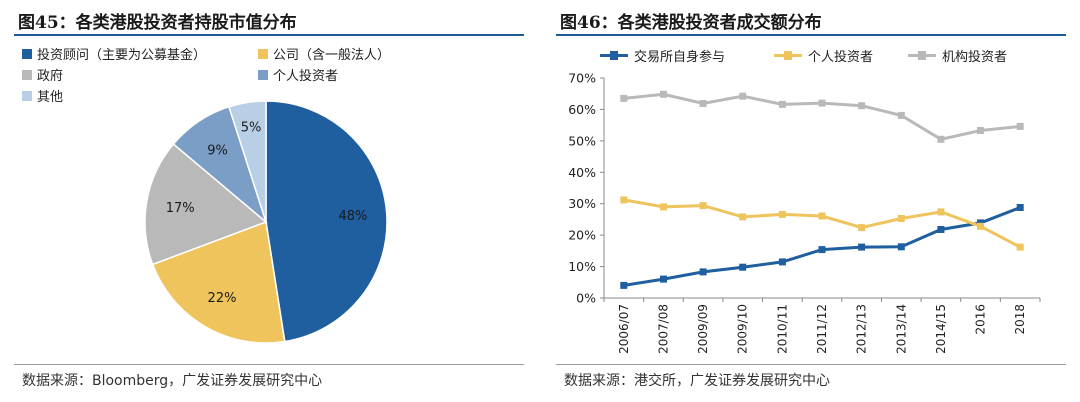  What do you see at coordinates (822, 223) in the screenshot?
I see `series-line` at bounding box center [822, 223].